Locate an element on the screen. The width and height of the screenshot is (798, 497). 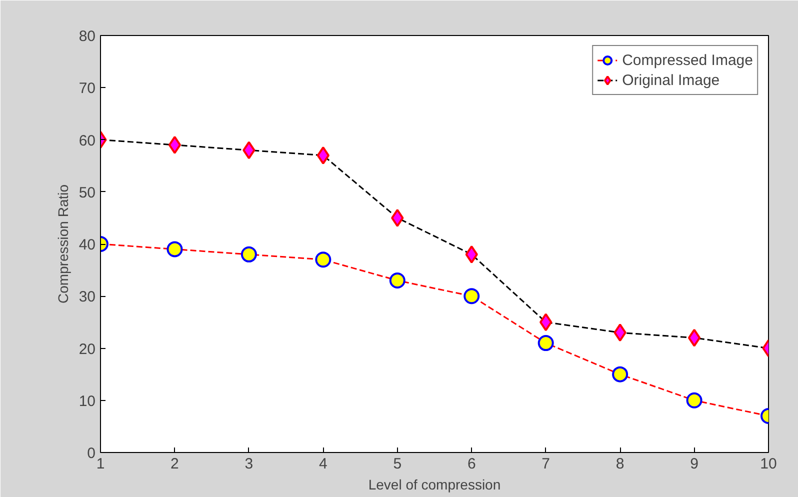
x-tick-label: 2 is located at coordinates (174, 464).